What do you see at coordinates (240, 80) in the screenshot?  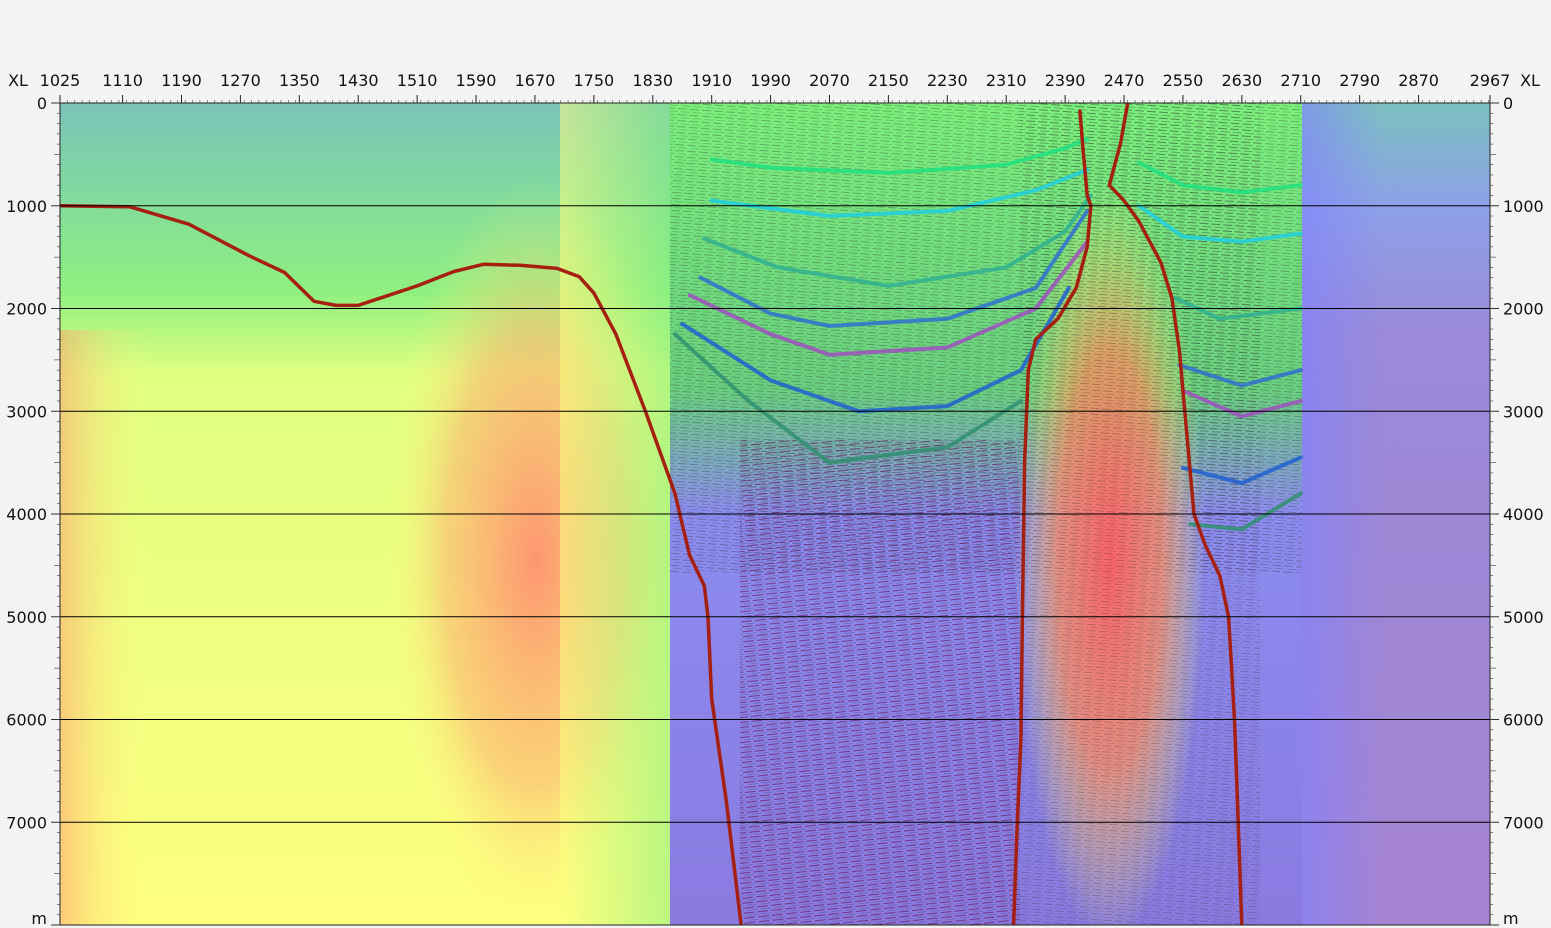 I see `x-tick-label-1270: 1270` at bounding box center [240, 80].